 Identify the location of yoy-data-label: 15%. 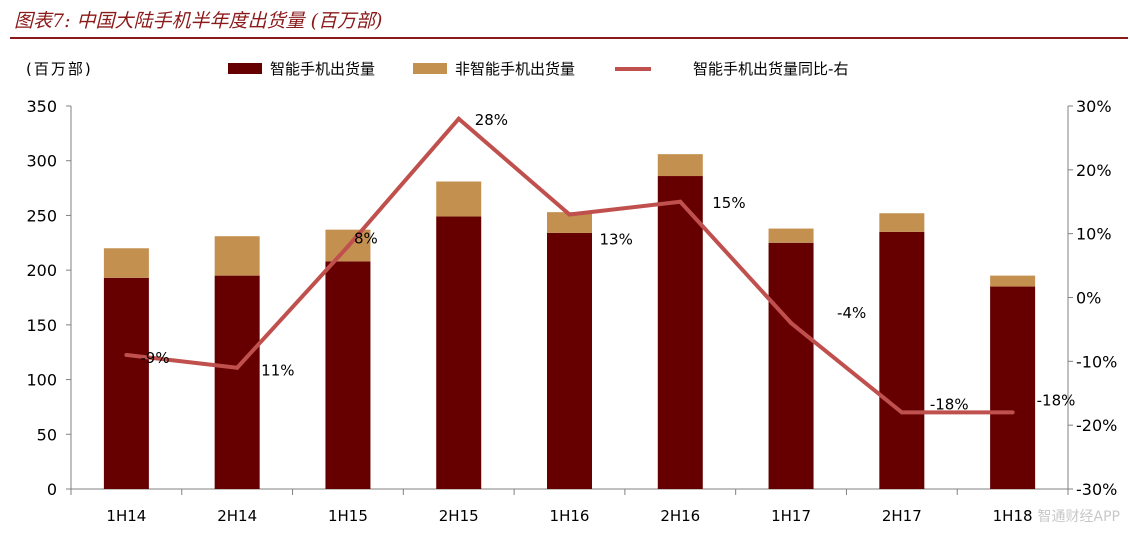
(728, 203).